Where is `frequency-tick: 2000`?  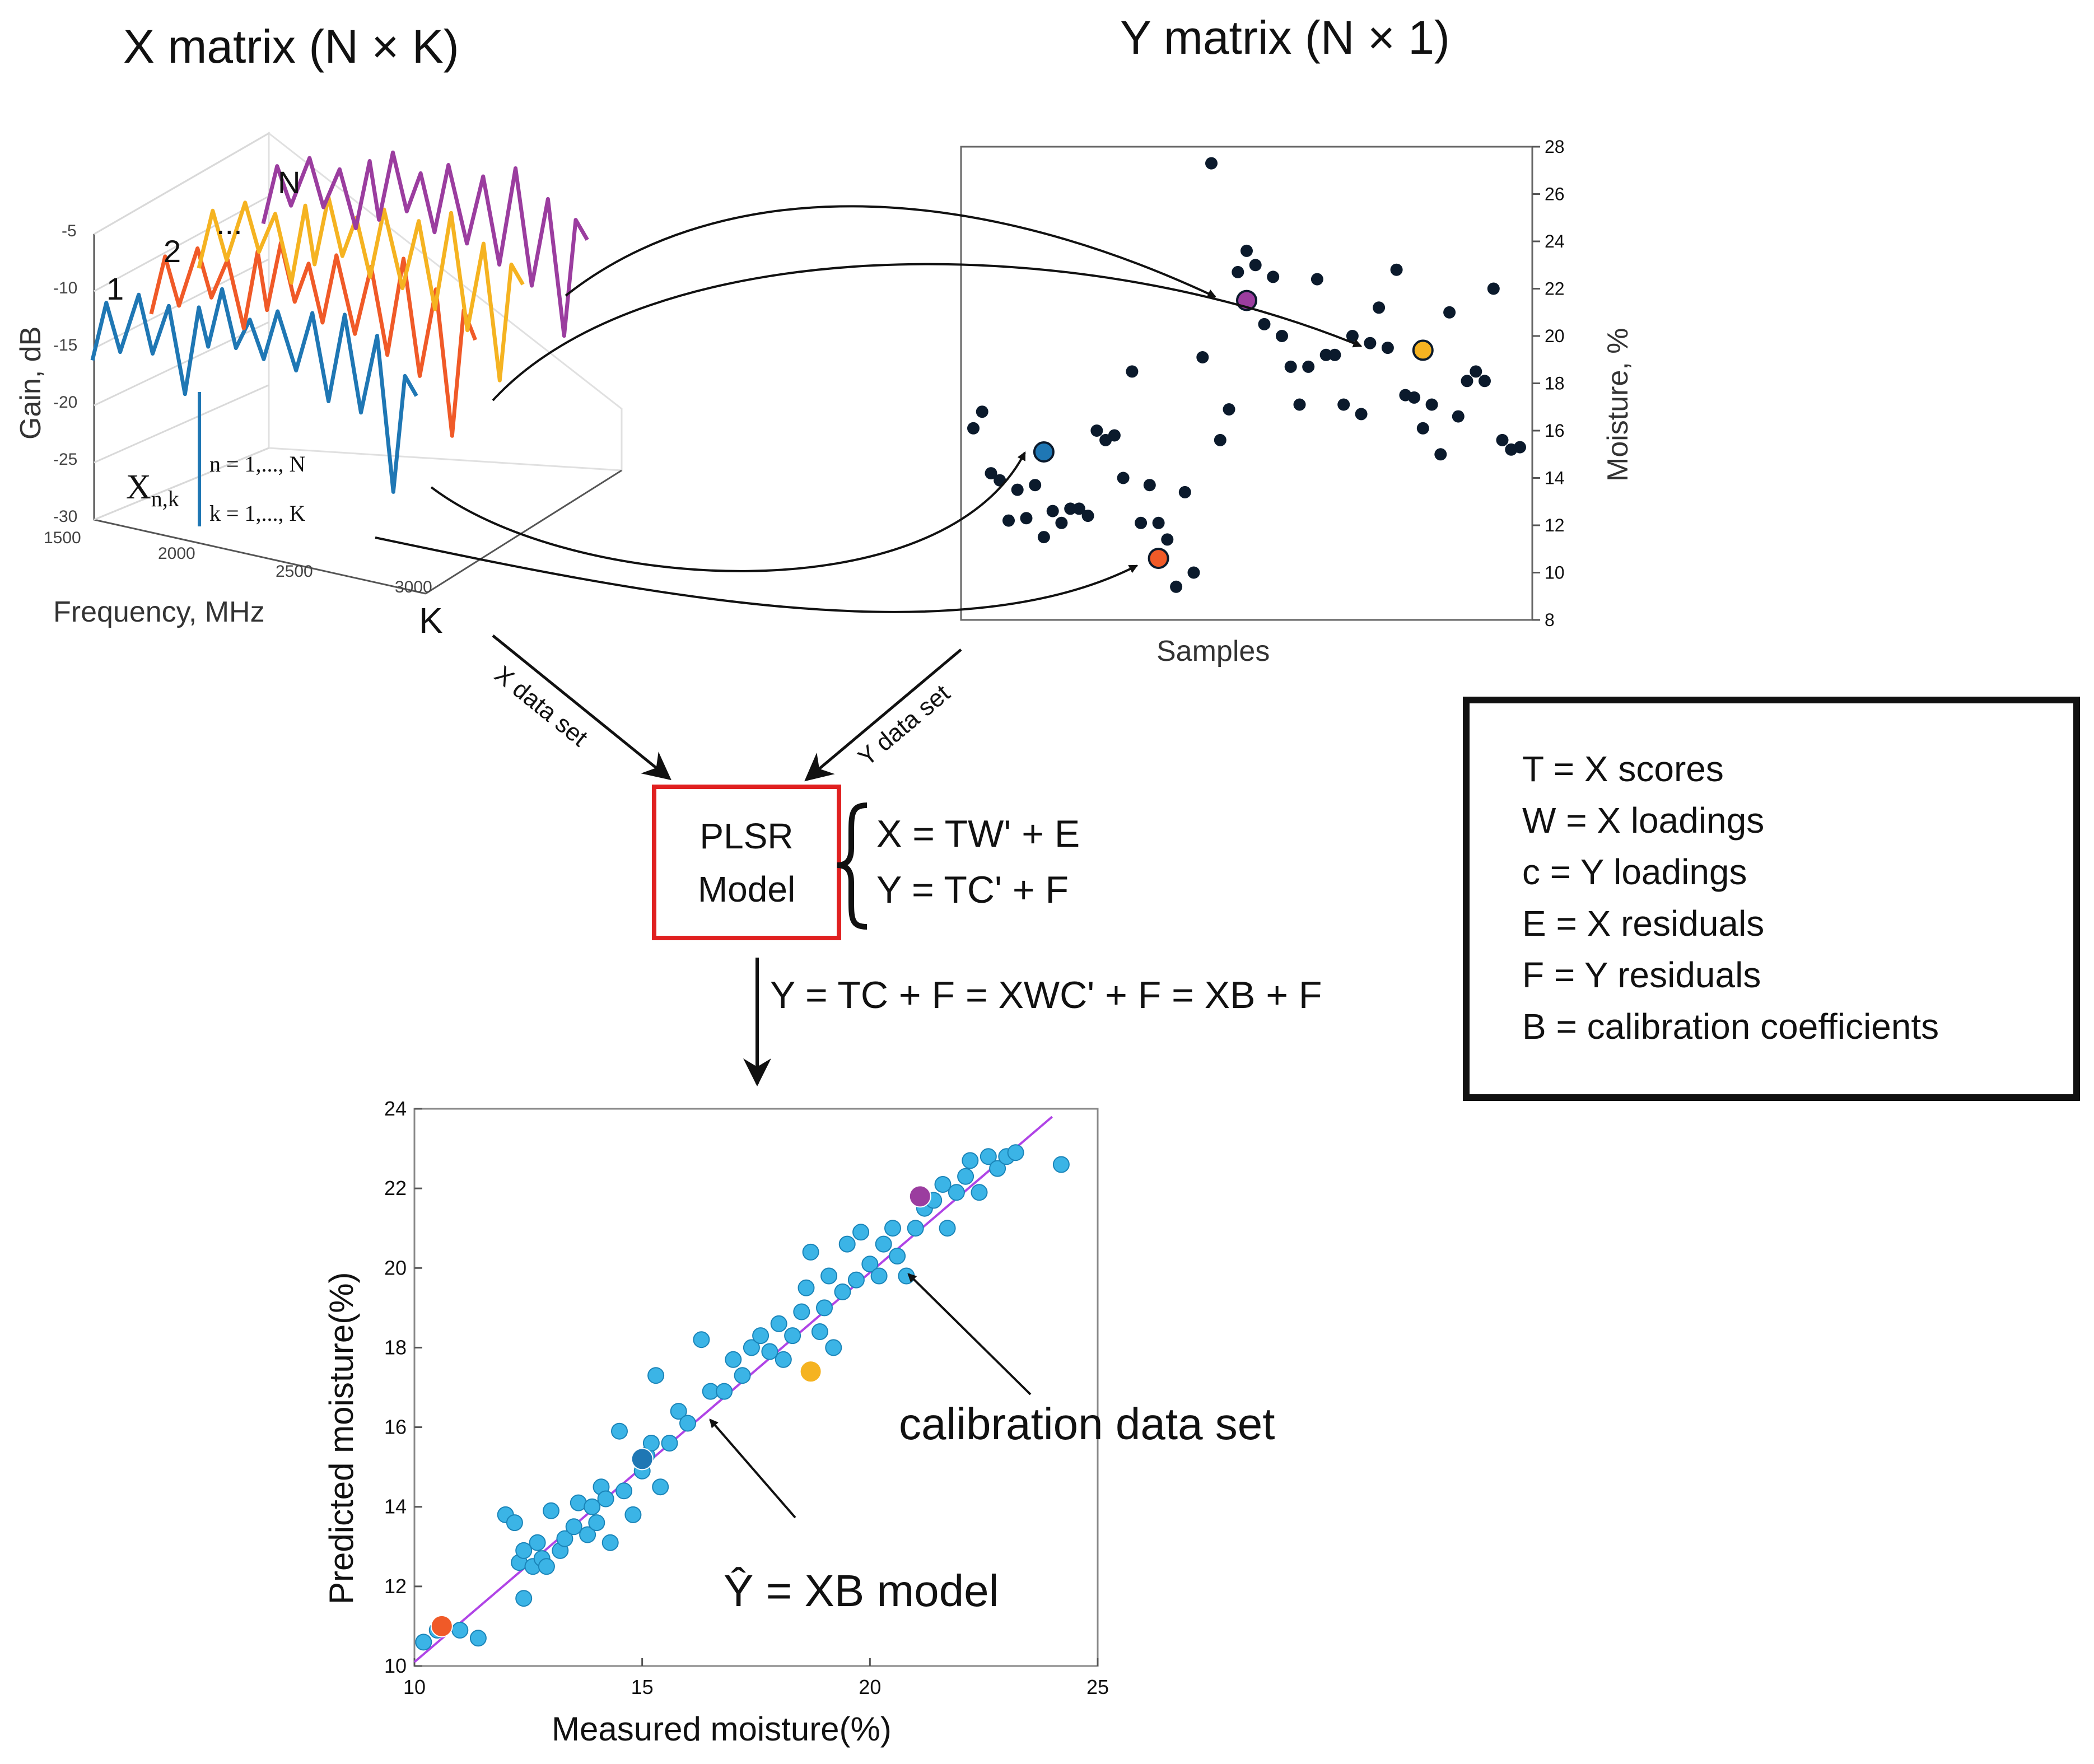
frequency-tick: 2000 is located at coordinates (177, 554).